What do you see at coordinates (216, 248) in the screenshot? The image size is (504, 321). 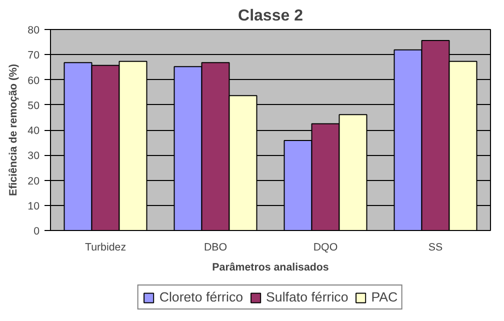 I see `x-tick-label: DBO` at bounding box center [216, 248].